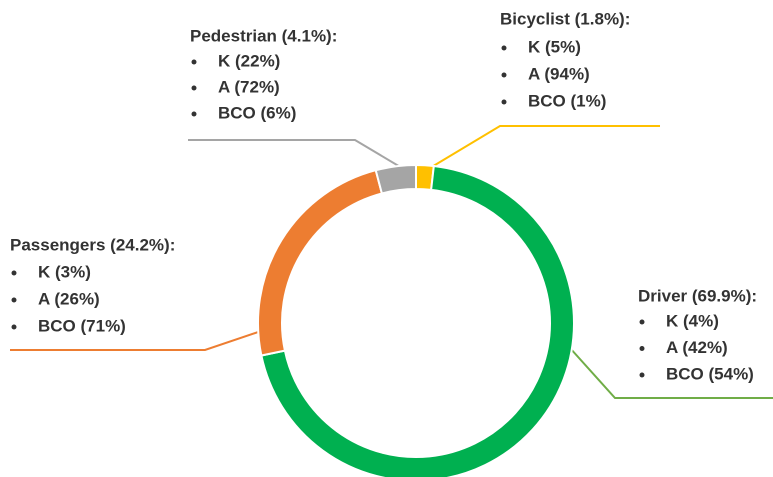 The image size is (773, 477). I want to click on breakdown-item: A (42%), so click(697, 347).